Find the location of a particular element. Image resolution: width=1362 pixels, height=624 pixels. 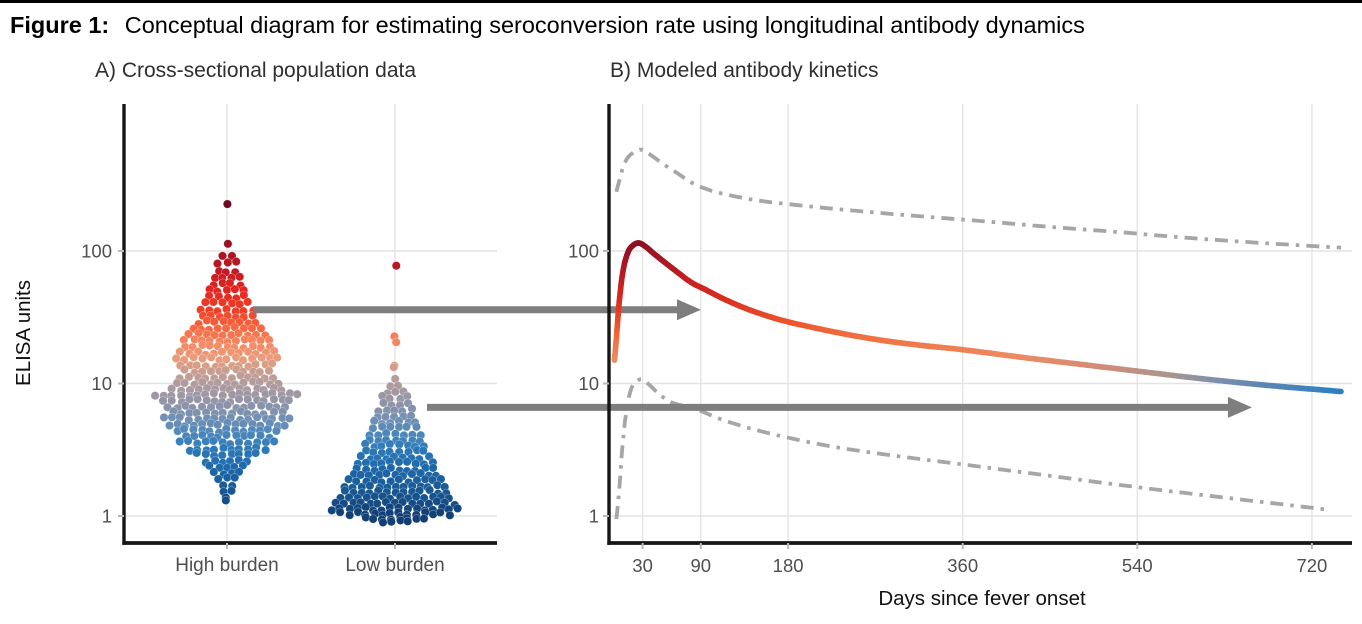

lower-bound-curve is located at coordinates (970, 448).